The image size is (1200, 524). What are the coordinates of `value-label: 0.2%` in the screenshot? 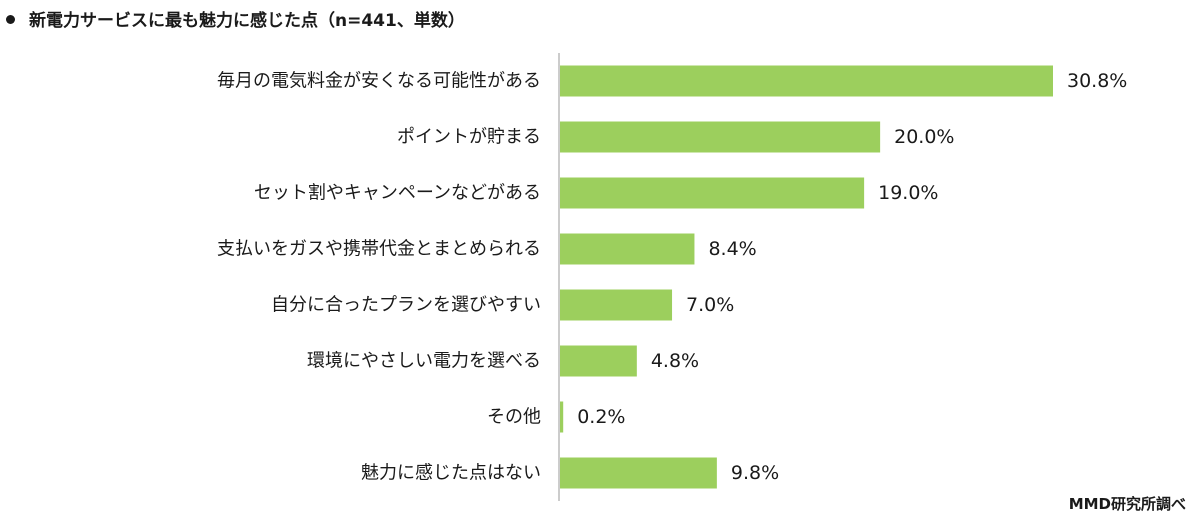 It's located at (601, 417).